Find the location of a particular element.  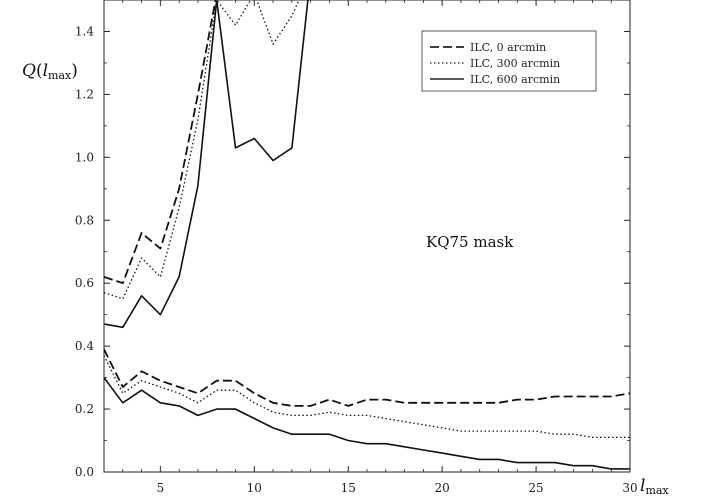

x-tick-label: 15 is located at coordinates (348, 488).